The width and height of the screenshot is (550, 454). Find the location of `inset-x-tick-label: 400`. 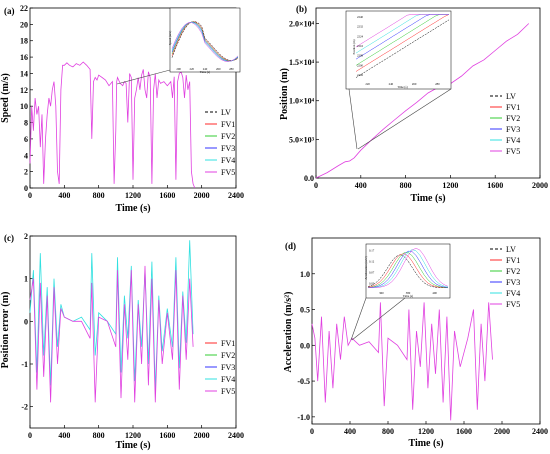

inset-x-tick-label: 400 is located at coordinates (434, 293).